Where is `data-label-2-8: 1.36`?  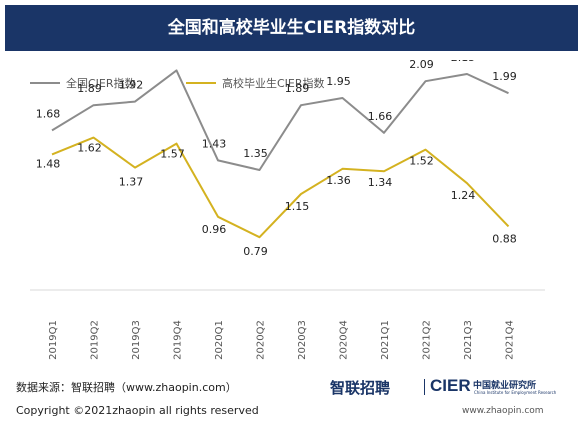 data-label-2-8: 1.36 is located at coordinates (338, 180).